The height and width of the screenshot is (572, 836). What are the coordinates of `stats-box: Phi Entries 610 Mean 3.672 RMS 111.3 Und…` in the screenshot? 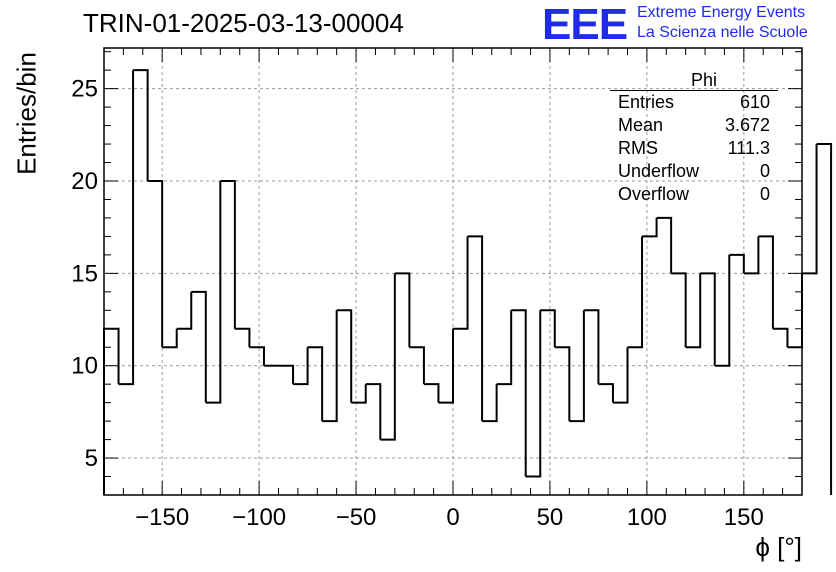 It's located at (694, 138).